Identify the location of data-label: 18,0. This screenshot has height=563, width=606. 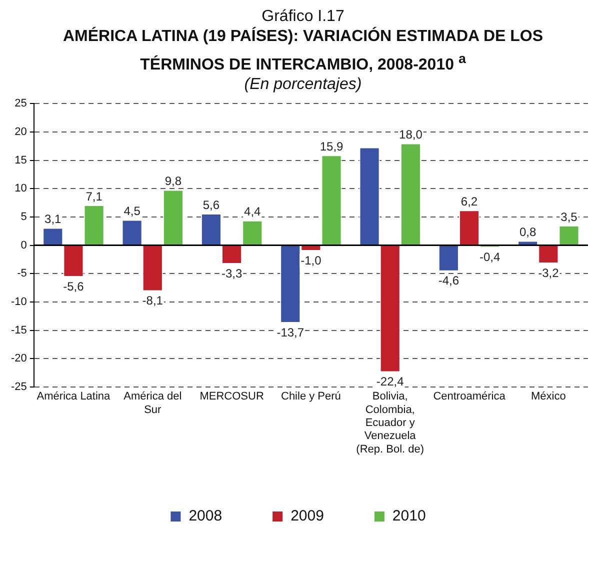
(411, 135).